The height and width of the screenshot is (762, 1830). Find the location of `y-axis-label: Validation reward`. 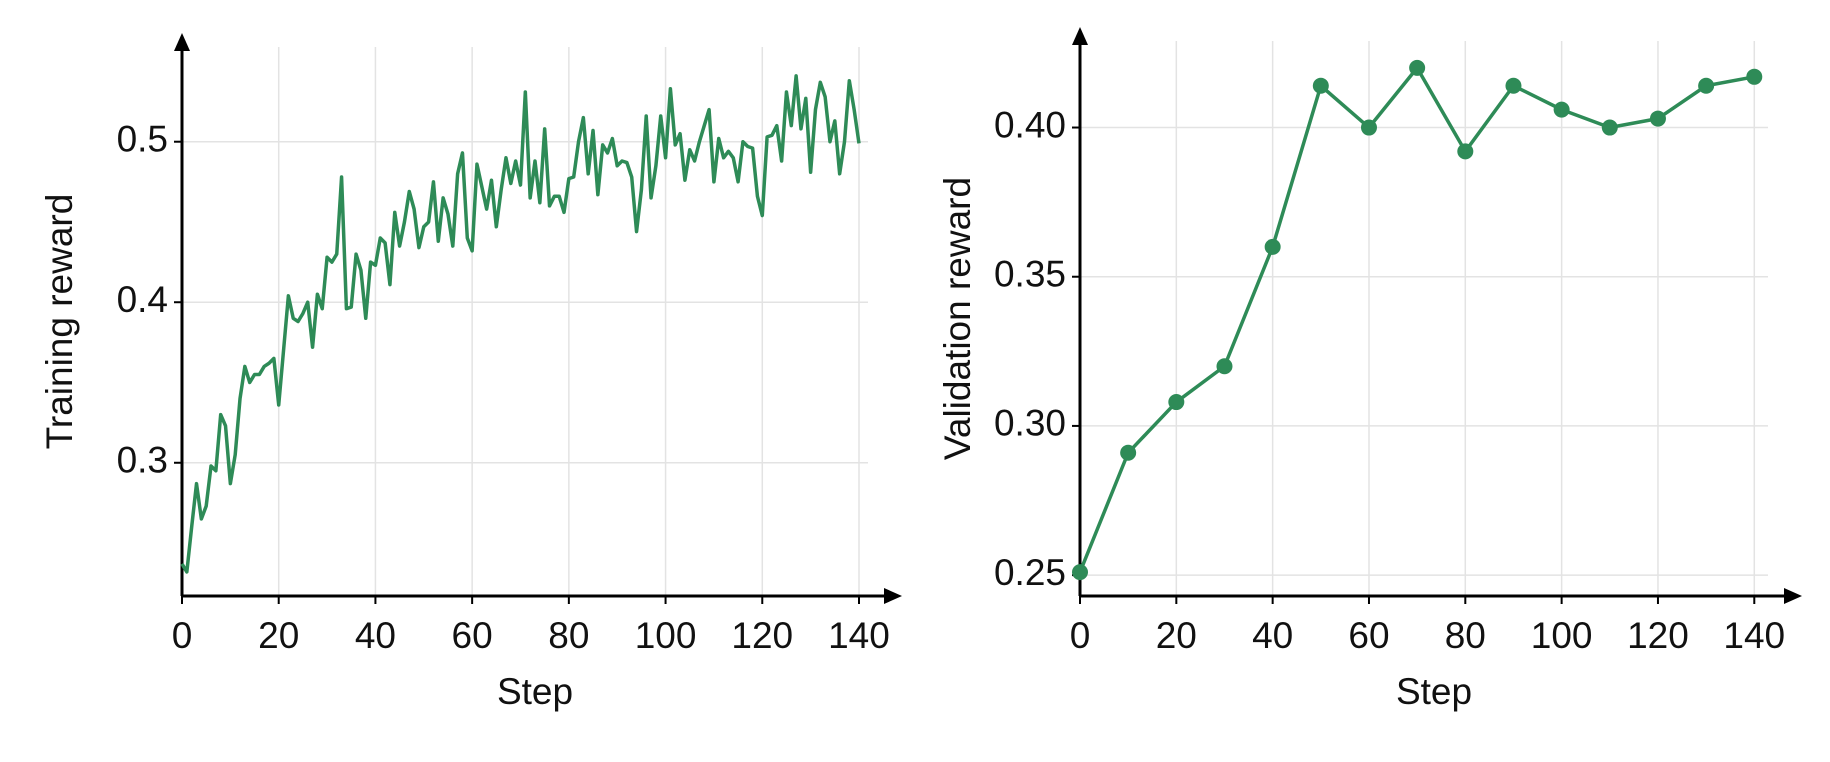

y-axis-label: Validation reward is located at coordinates (957, 318).